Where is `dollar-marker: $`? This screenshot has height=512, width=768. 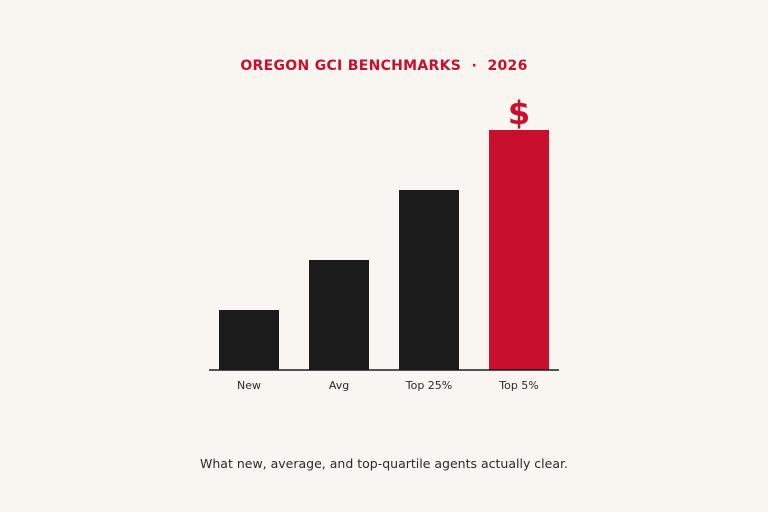
dollar-marker: $ is located at coordinates (519, 113).